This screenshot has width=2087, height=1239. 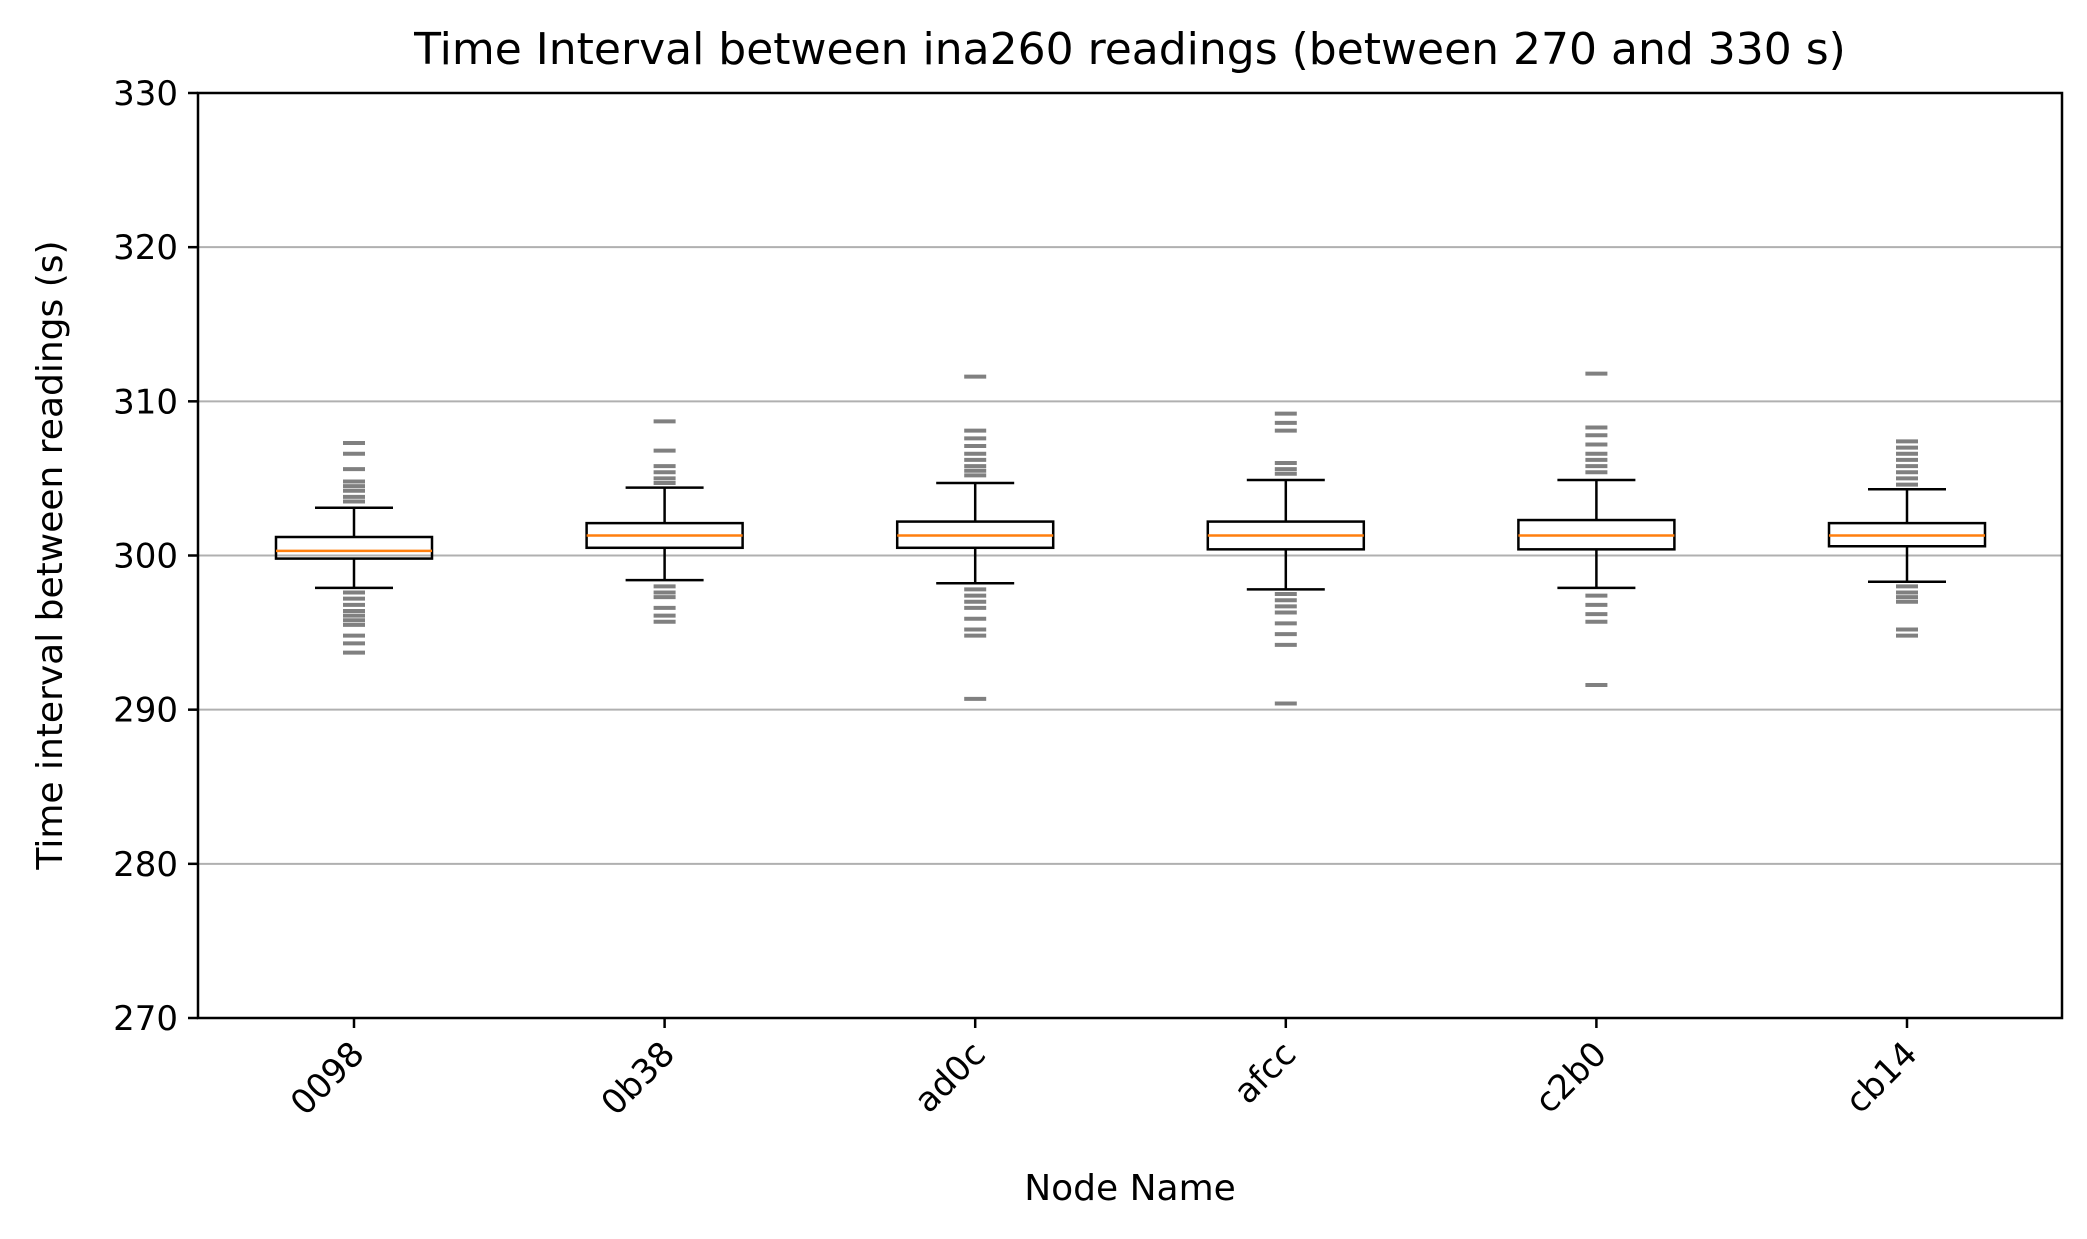 I want to click on box-iqr, so click(x=354, y=547).